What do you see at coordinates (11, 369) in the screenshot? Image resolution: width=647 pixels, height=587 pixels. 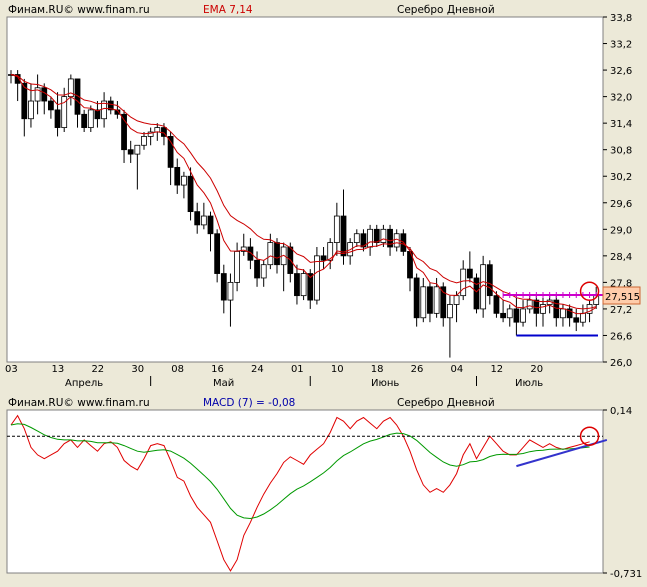 I see `price-x-tick-label: 03` at bounding box center [11, 369].